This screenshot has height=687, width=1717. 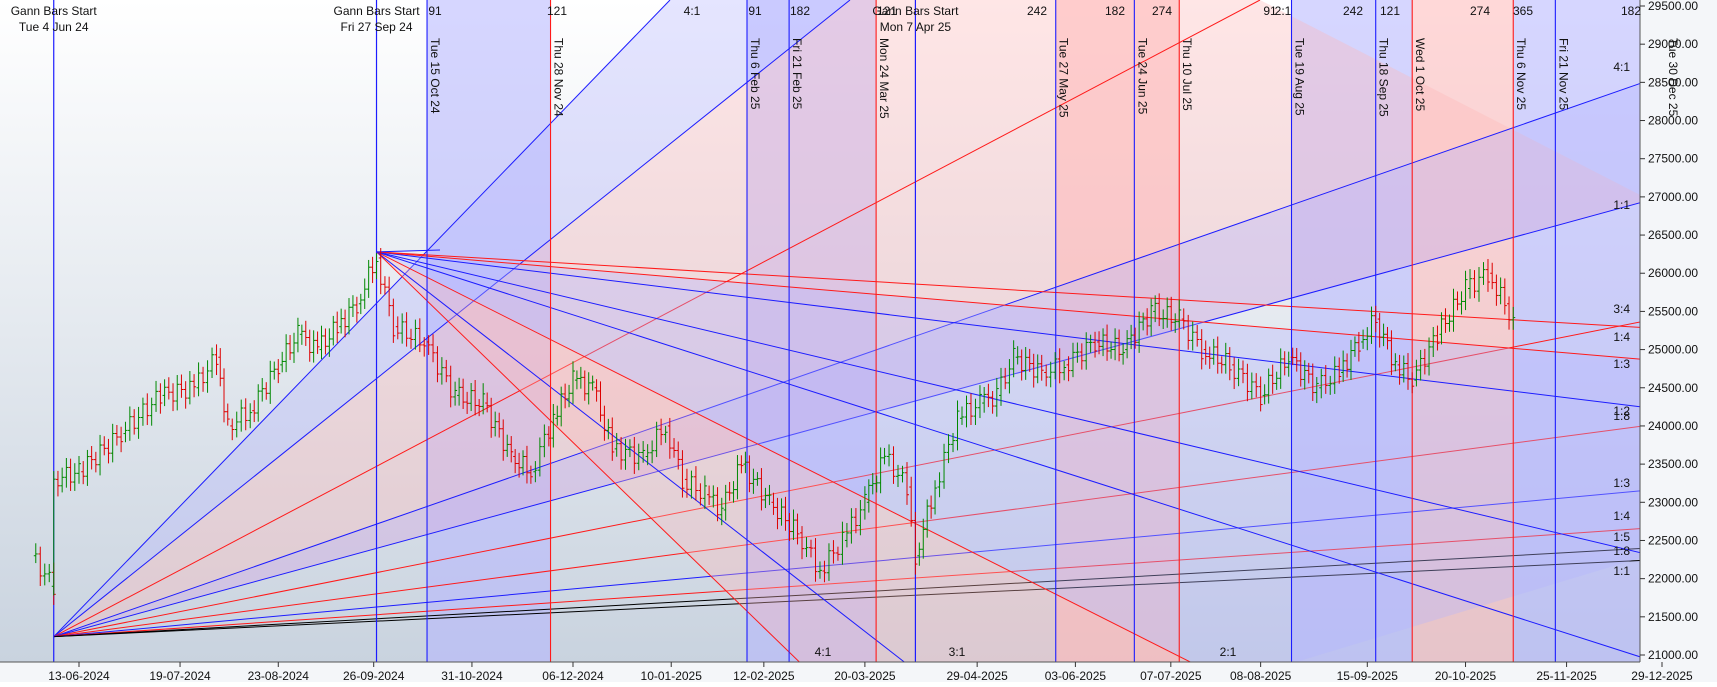 What do you see at coordinates (472, 675) in the screenshot?
I see `x-tick-label: 31-10-2024` at bounding box center [472, 675].